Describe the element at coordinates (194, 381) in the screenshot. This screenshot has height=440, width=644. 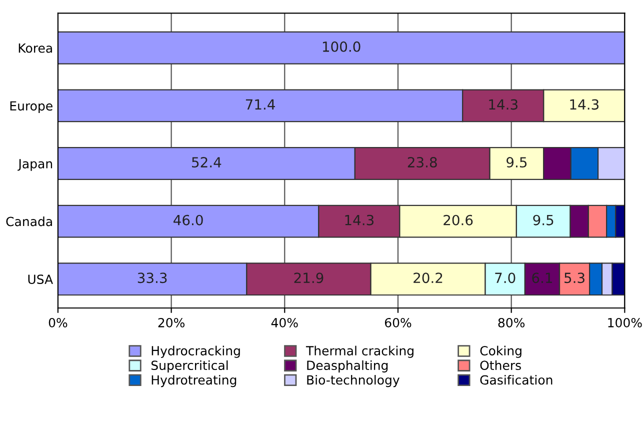
I see `legend-label: Hydrotreating` at that location.